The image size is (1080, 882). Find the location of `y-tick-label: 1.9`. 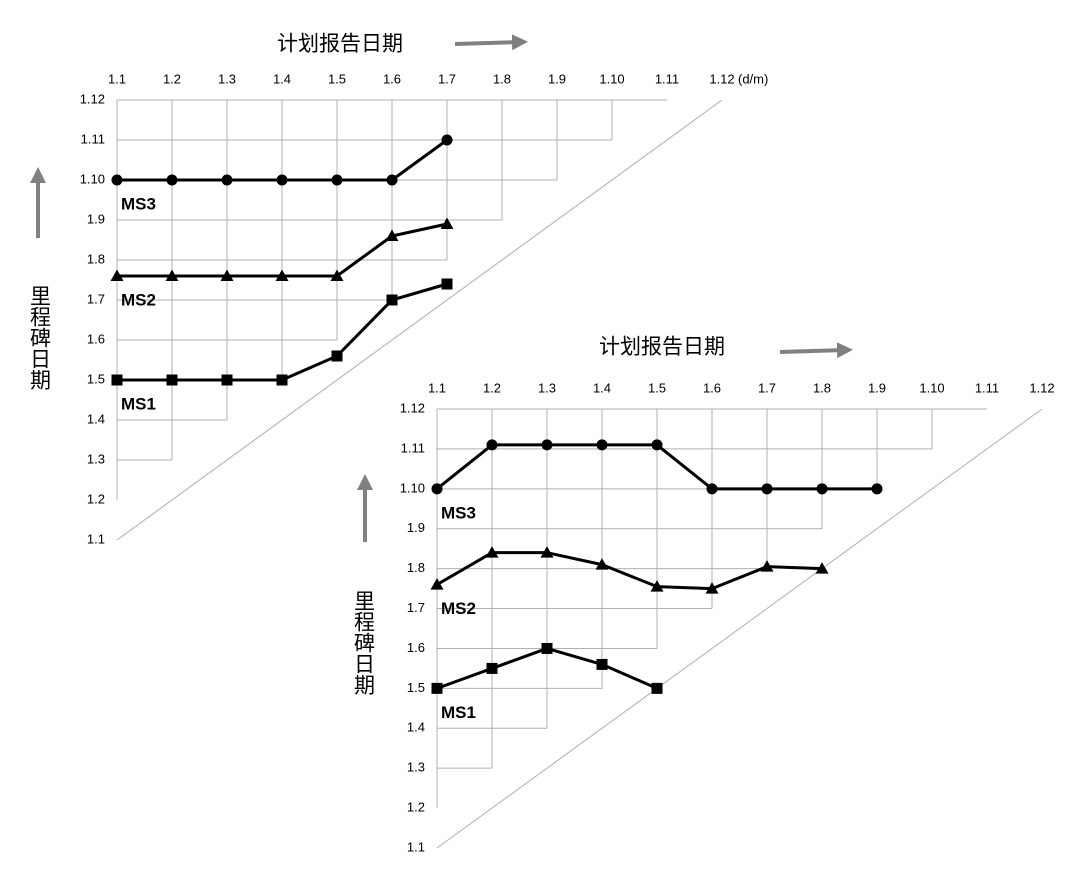

y-tick-label: 1.9 is located at coordinates (416, 527).